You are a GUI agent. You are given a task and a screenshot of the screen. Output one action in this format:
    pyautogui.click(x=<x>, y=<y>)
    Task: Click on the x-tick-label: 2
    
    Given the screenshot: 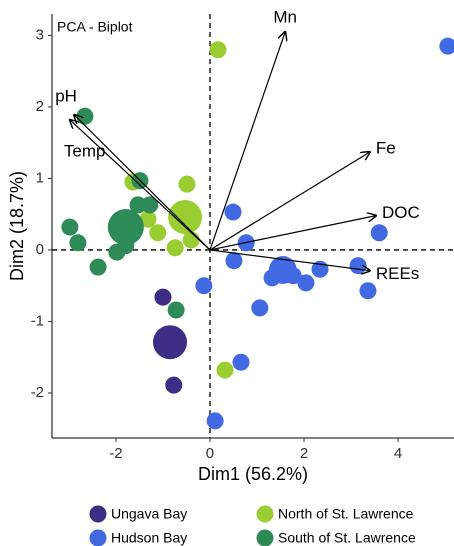 What is the action you would take?
    pyautogui.click(x=304, y=453)
    